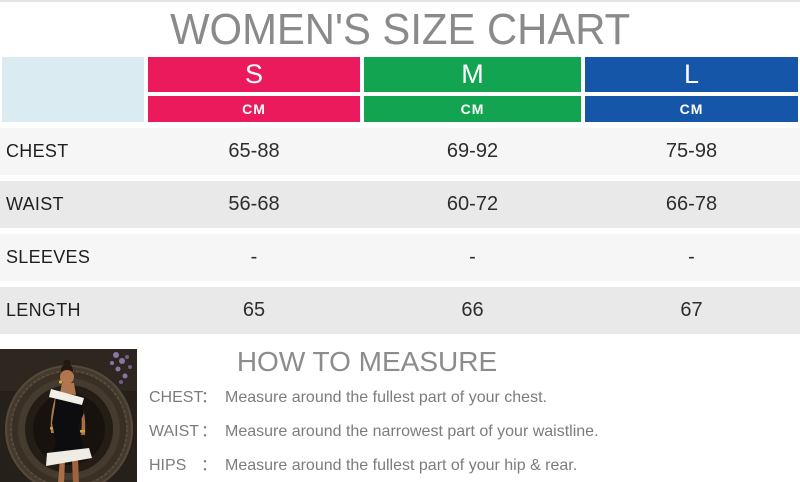  What do you see at coordinates (472, 109) in the screenshot?
I see `unit-header-m: CM` at bounding box center [472, 109].